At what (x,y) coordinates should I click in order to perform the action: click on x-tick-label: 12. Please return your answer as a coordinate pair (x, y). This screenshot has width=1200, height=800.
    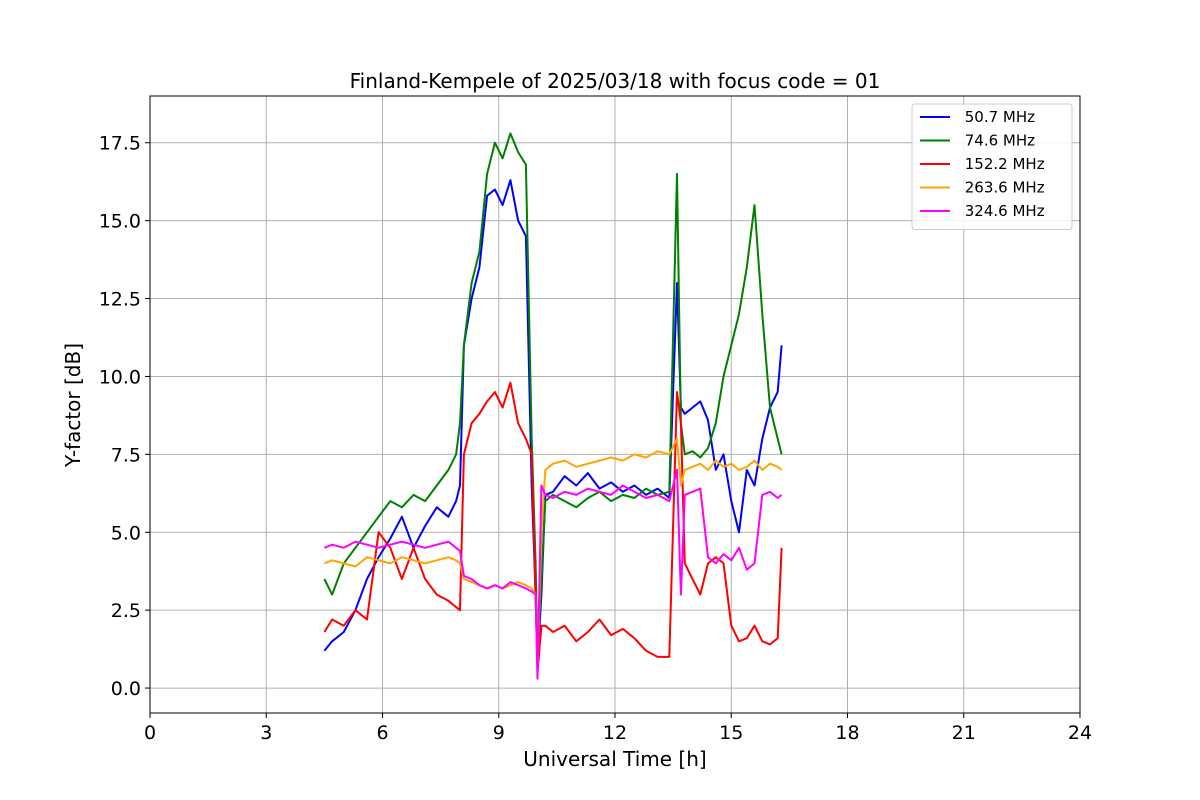
    Looking at the image, I should click on (615, 733).